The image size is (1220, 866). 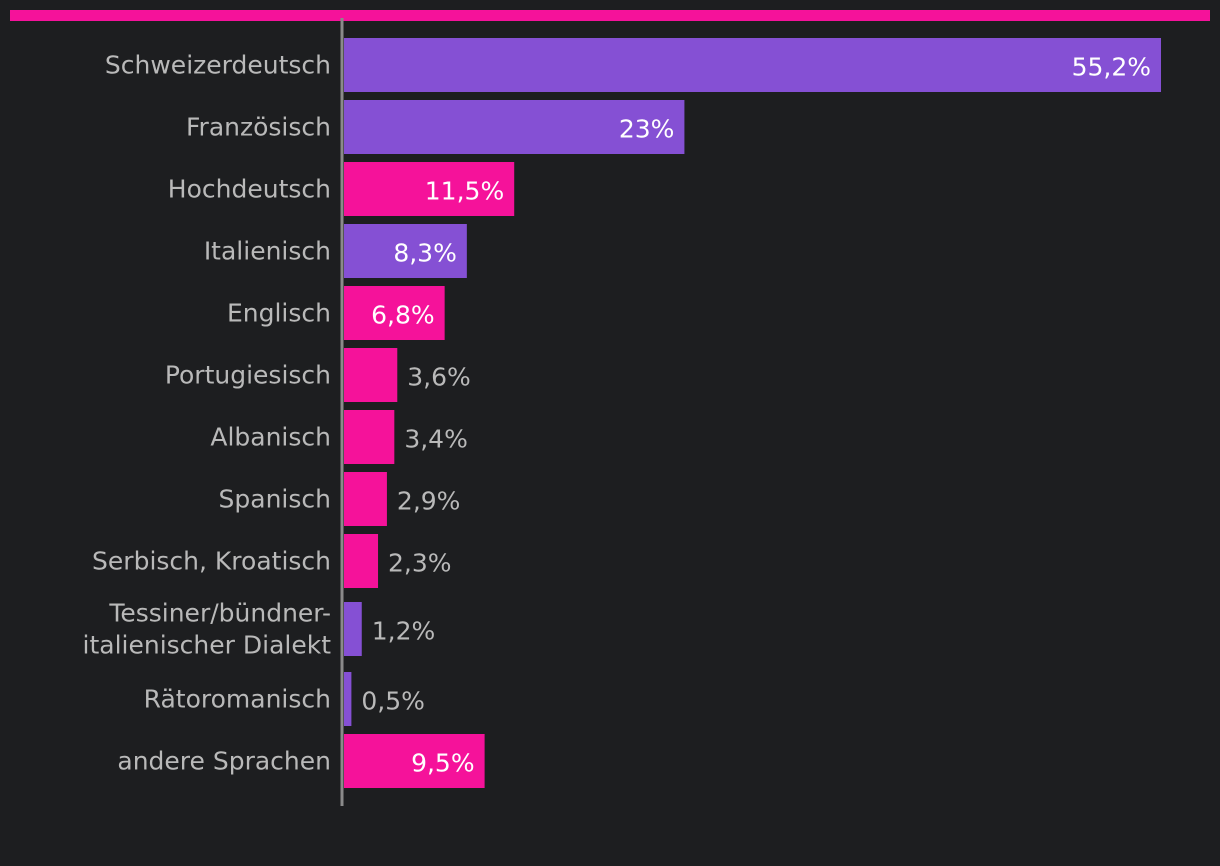 What do you see at coordinates (258, 127) in the screenshot?
I see `category-label-1: Französisch` at bounding box center [258, 127].